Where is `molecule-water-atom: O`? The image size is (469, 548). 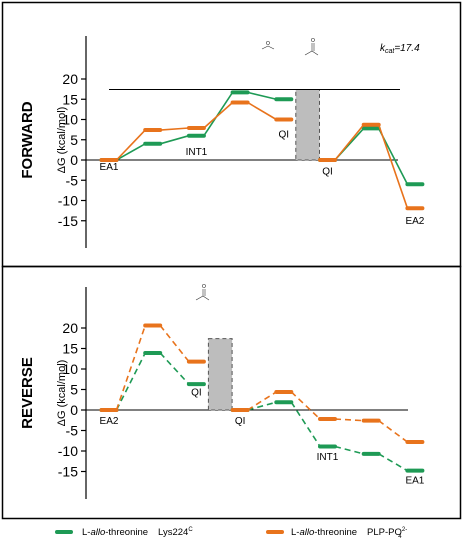
molecule-water-atom: O is located at coordinates (268, 44).